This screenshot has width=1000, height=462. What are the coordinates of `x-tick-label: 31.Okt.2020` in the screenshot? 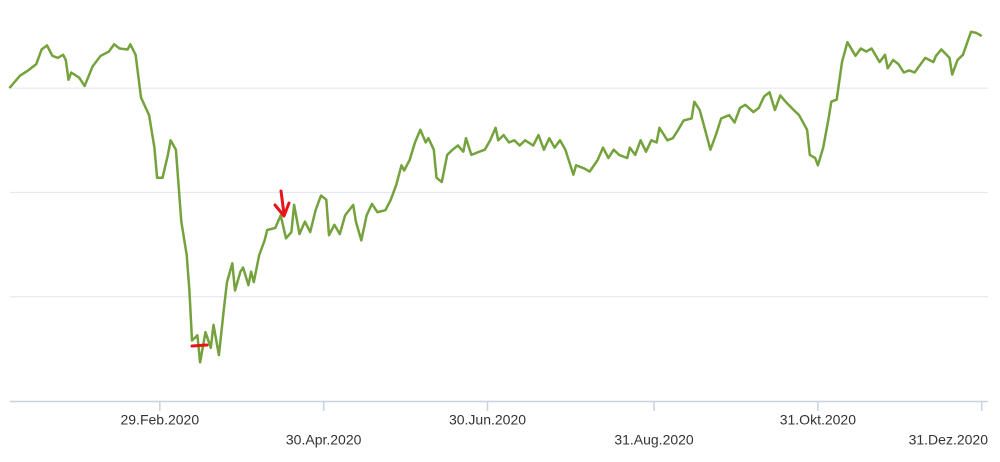 It's located at (818, 420).